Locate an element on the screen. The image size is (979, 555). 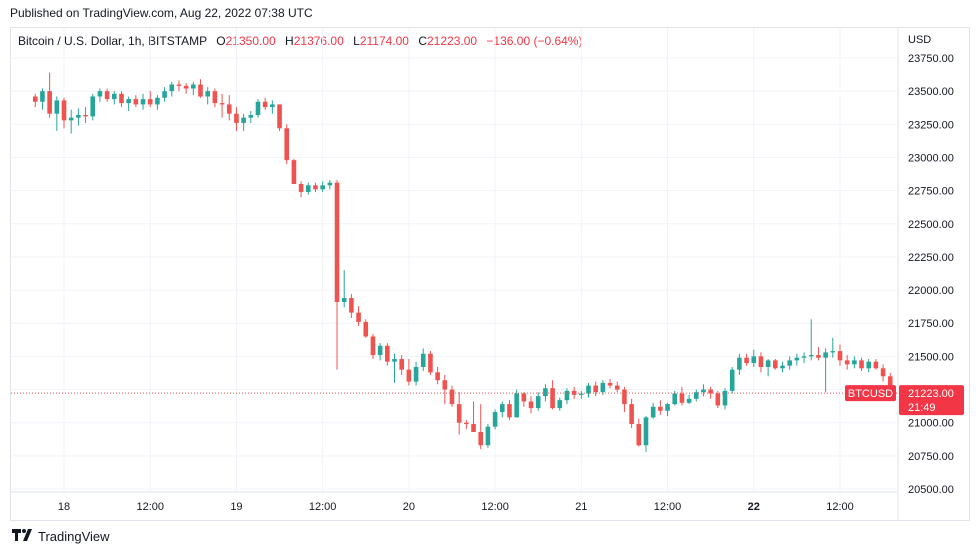
brand-name: TradingView is located at coordinates (74, 536).